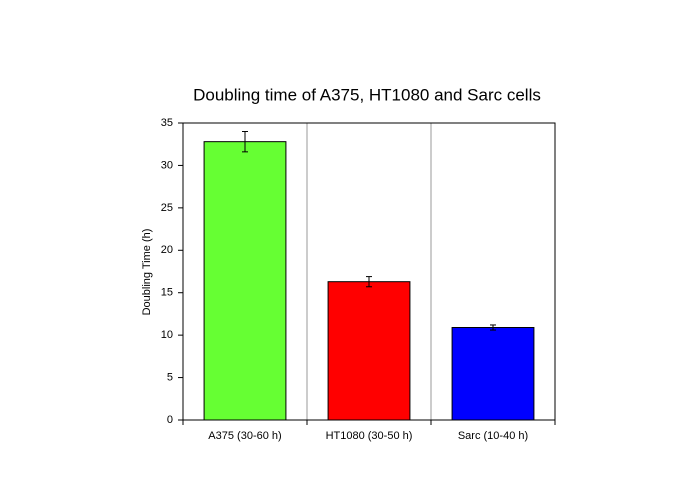  What do you see at coordinates (244, 436) in the screenshot?
I see `x-tick-label: A375 (30-60 h)` at bounding box center [244, 436].